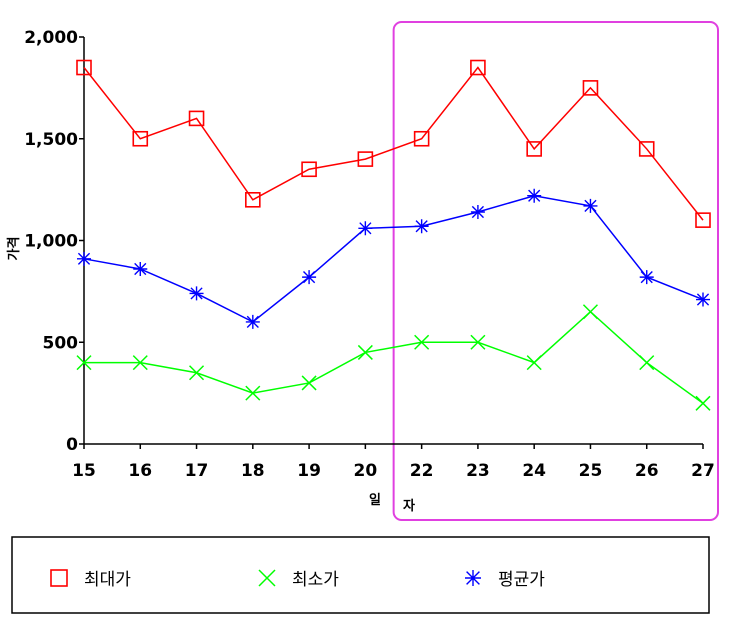  Describe the element at coordinates (422, 471) in the screenshot. I see `x-tick-label: 22` at that location.